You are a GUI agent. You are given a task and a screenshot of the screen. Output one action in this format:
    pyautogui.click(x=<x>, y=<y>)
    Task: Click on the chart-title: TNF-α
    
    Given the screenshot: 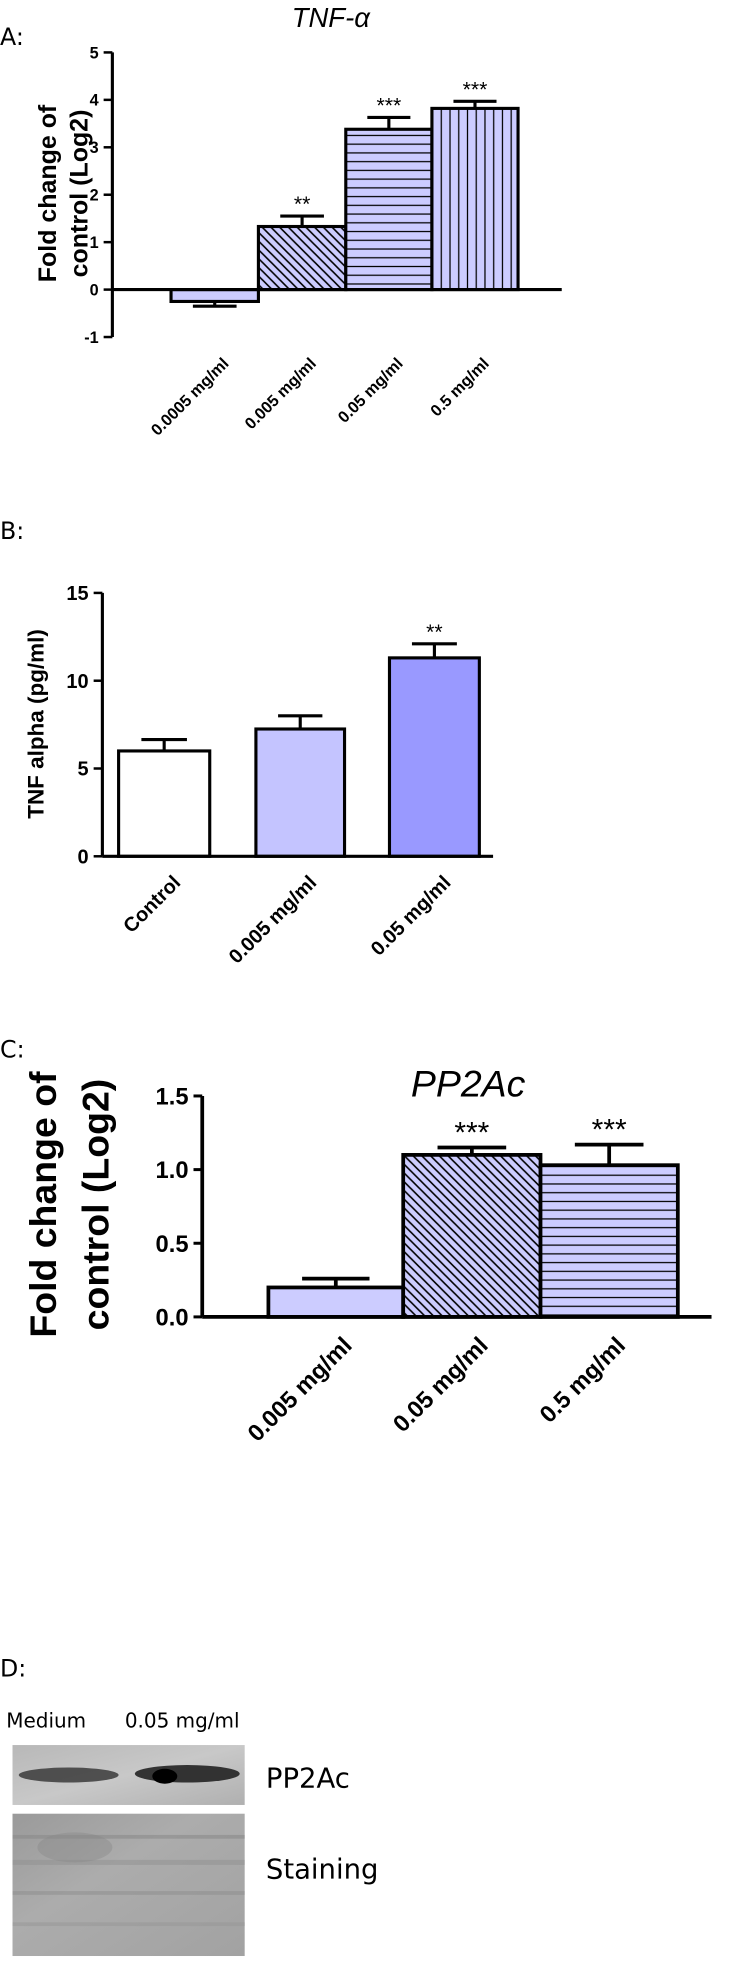 What is the action you would take?
    pyautogui.click(x=332, y=17)
    